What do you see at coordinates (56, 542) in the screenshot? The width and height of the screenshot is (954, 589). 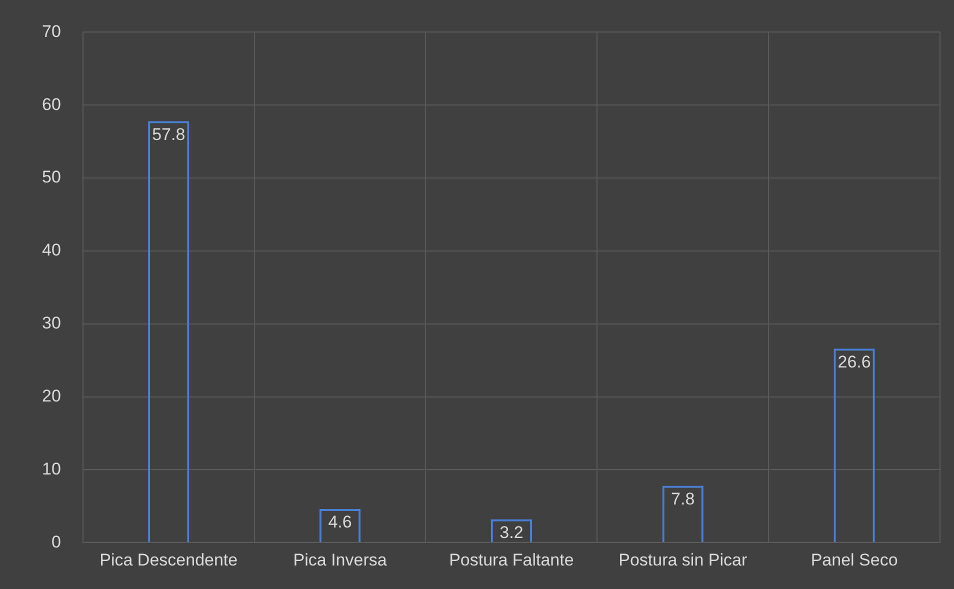 I see `y-tick-label: 0` at bounding box center [56, 542].